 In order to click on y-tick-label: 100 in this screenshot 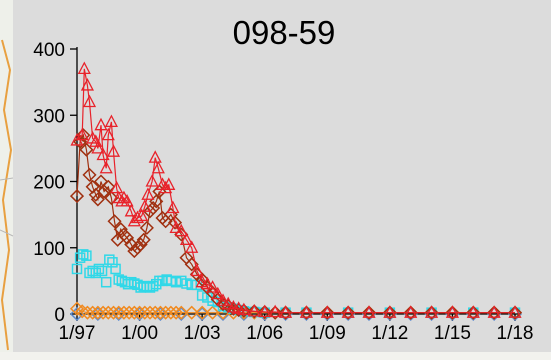, I will do `click(49, 249)`.